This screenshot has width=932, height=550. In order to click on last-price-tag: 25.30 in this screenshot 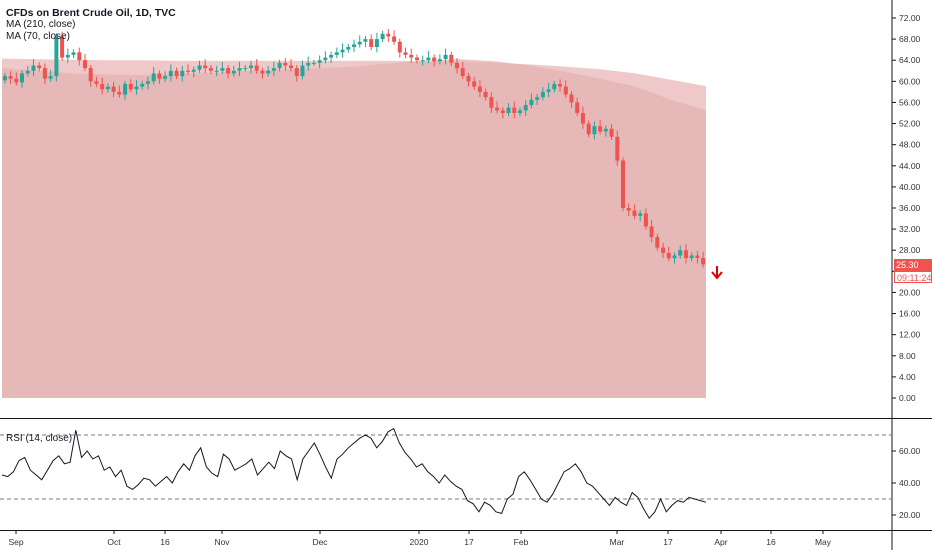, I will do `click(913, 265)`.